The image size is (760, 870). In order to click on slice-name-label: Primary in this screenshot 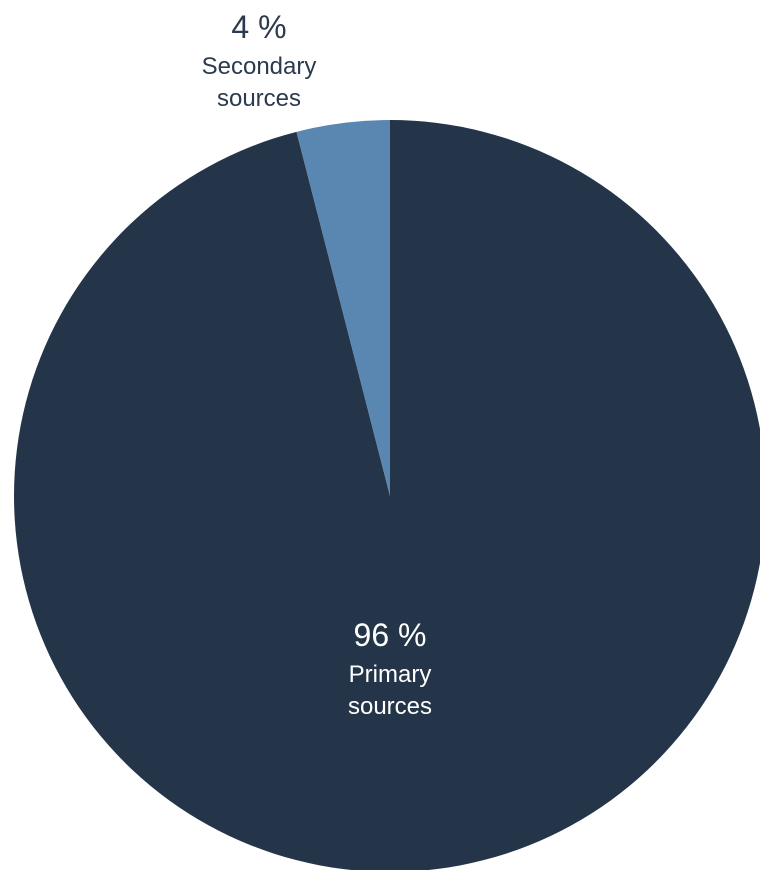, I will do `click(390, 674)`.